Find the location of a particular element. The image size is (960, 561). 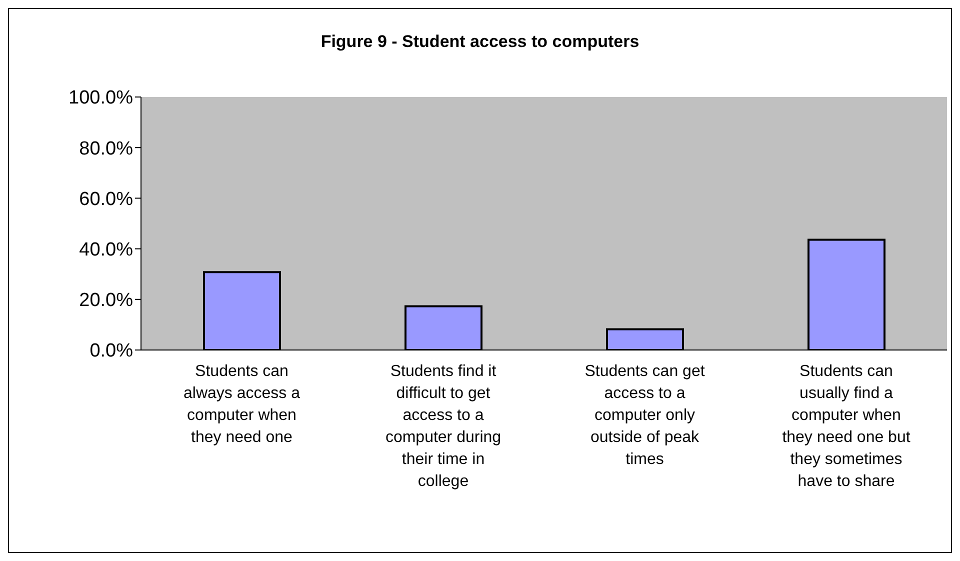

y-tick-label: 20.0% is located at coordinates (106, 301).